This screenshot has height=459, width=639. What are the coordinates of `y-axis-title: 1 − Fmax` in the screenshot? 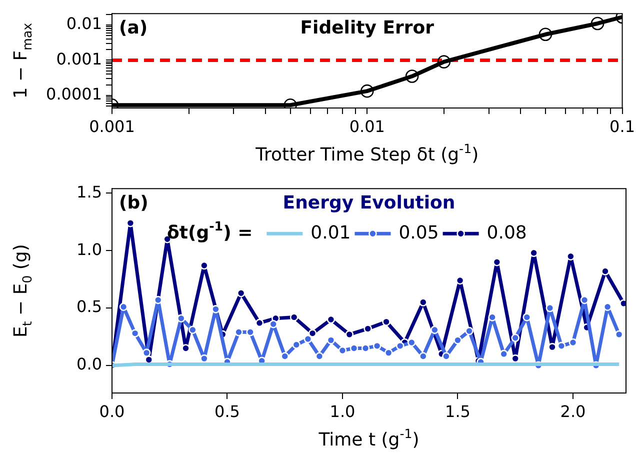 It's located at (22, 60).